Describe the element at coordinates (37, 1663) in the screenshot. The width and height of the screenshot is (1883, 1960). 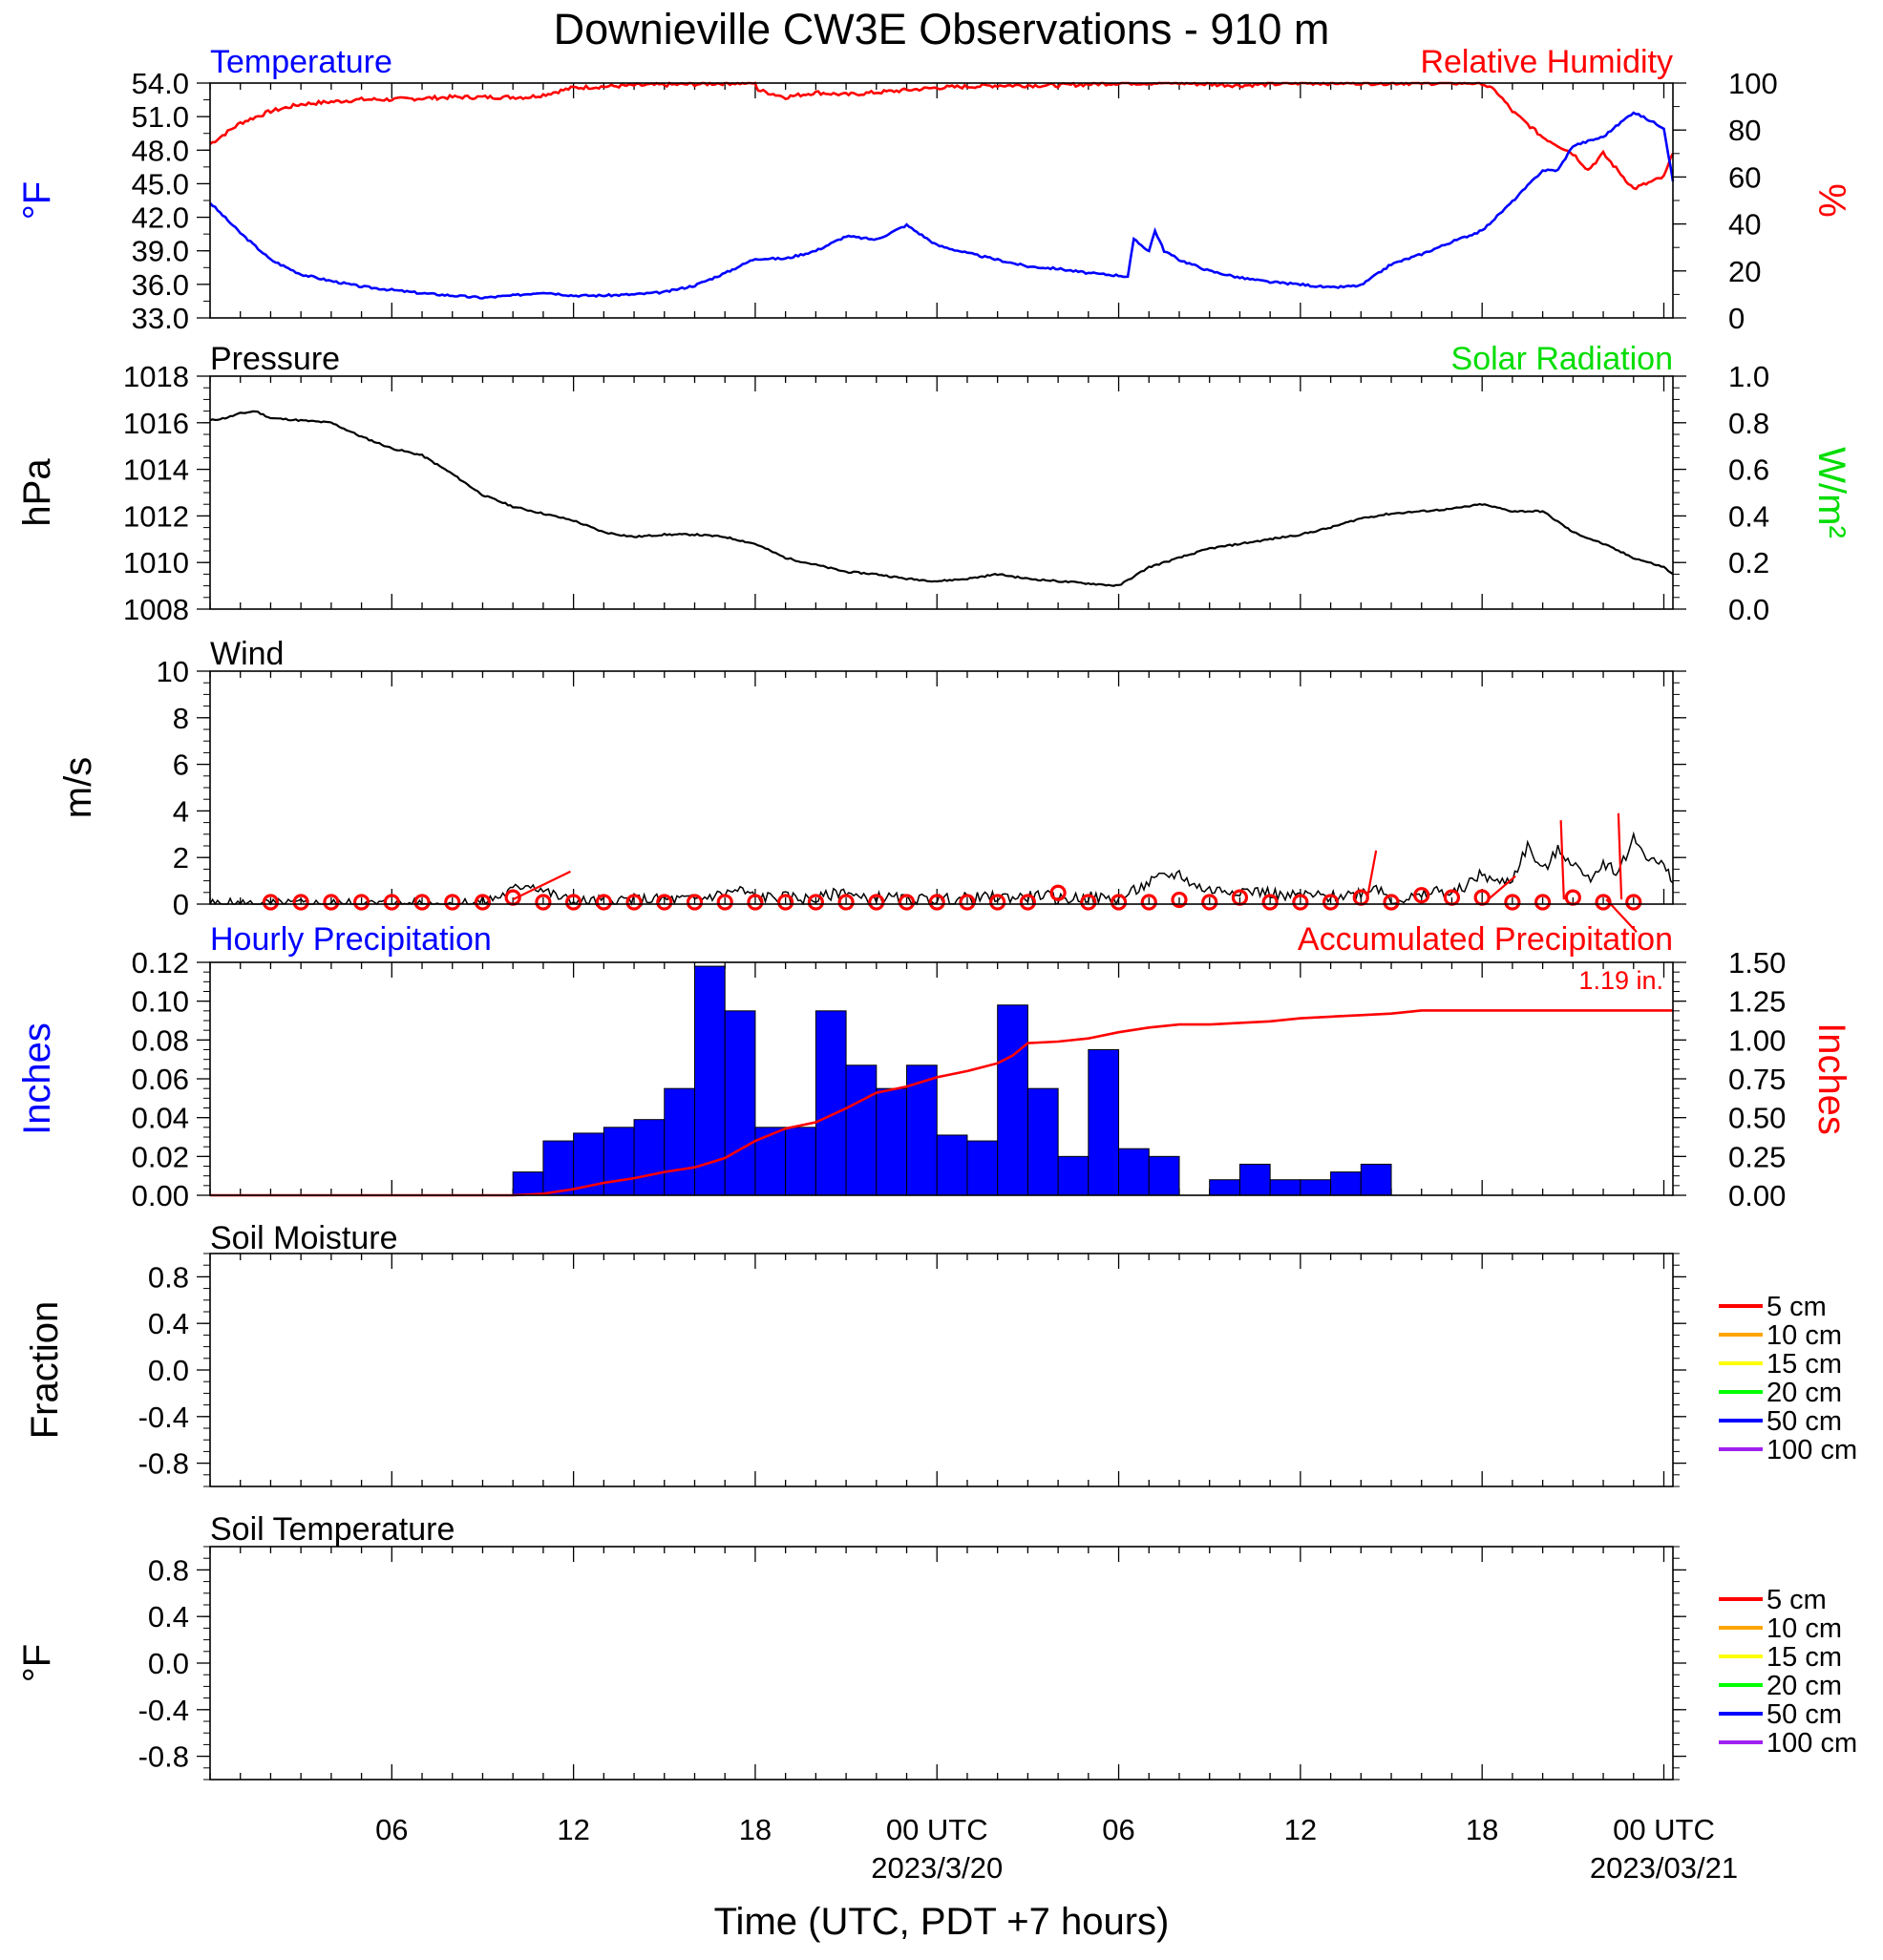
I see `soil-temperature-unit: °F` at that location.